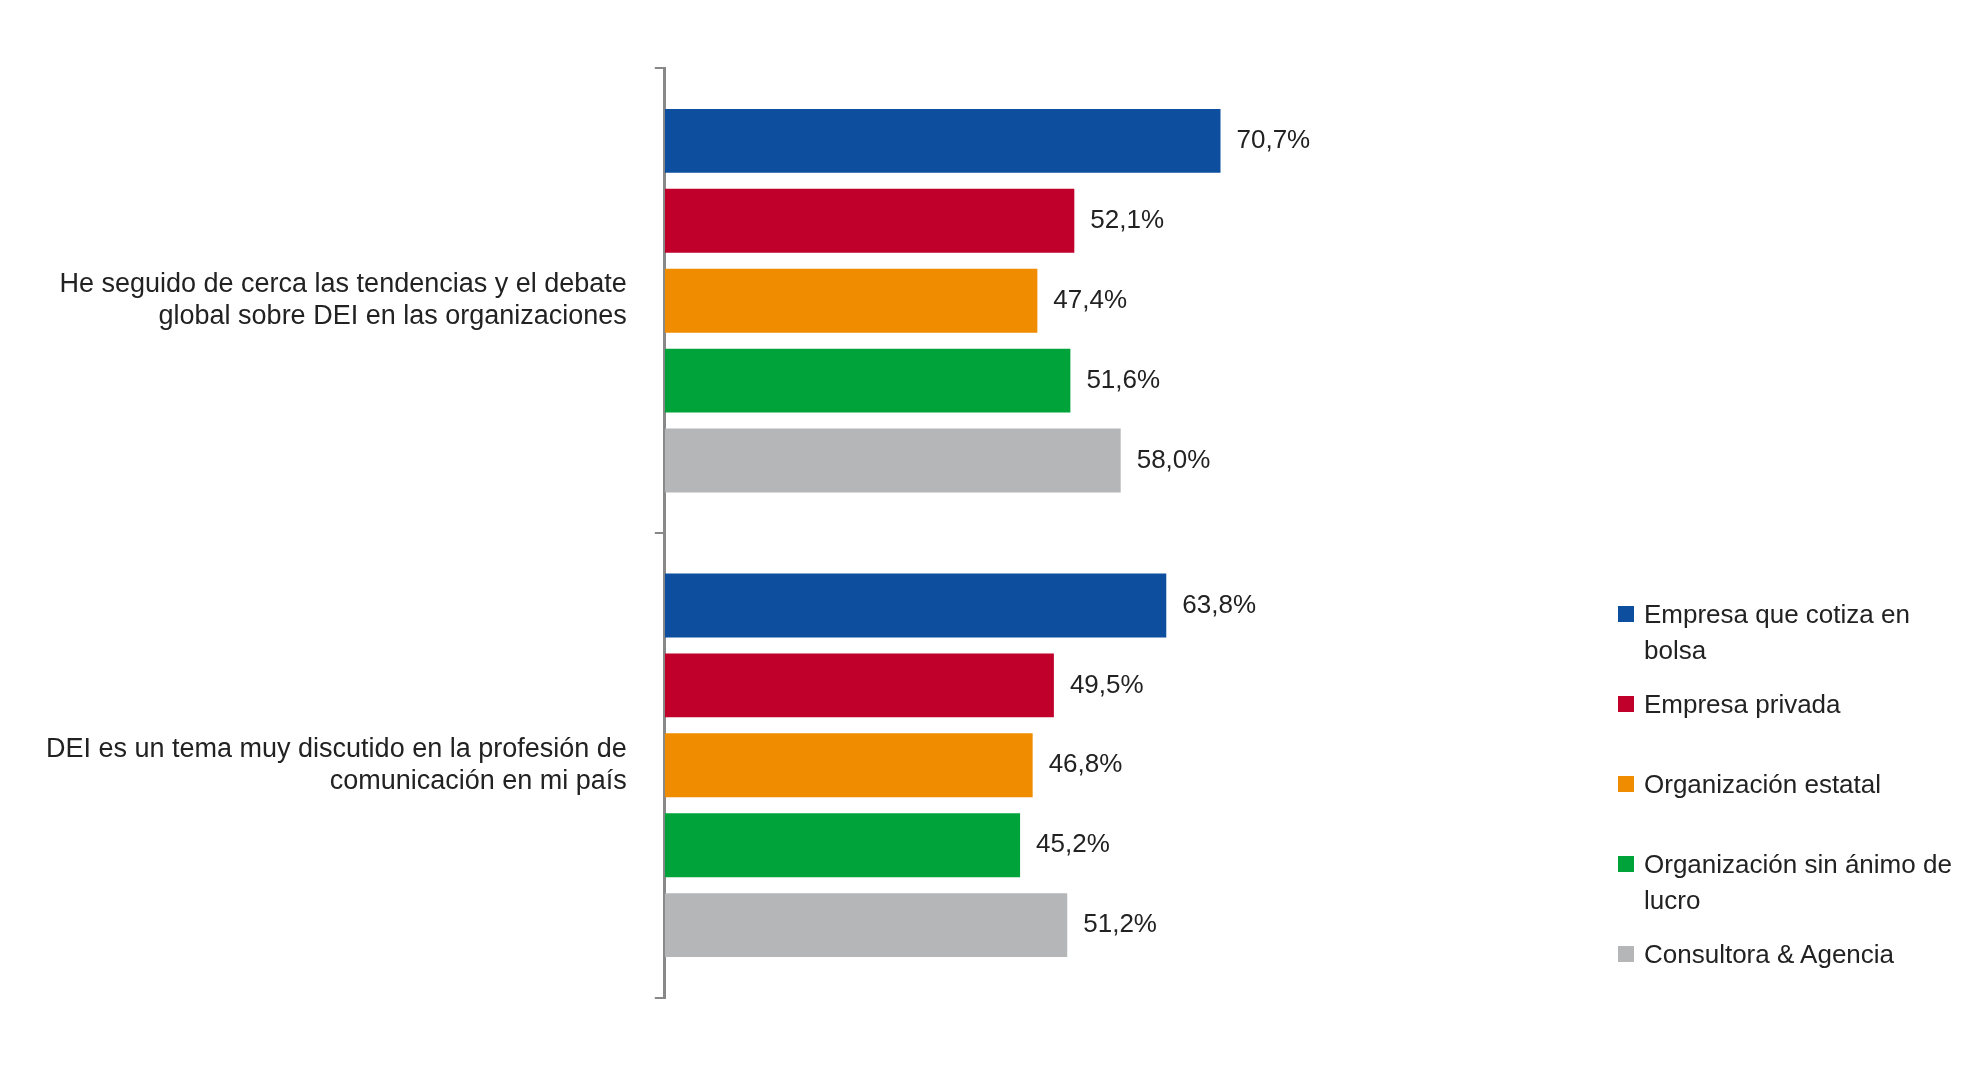 This screenshot has height=1070, width=1988. Describe the element at coordinates (1073, 843) in the screenshot. I see `data-label: 45,2%` at that location.